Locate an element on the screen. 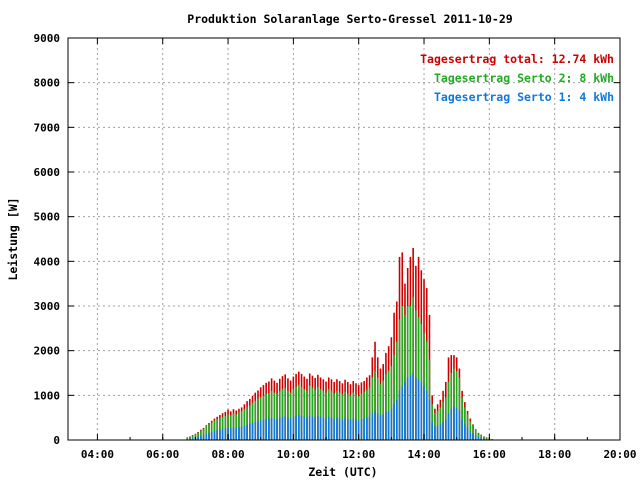 The image size is (640, 480). legend-entry: Tagesertrag total: 12.74 kWh is located at coordinates (517, 59).